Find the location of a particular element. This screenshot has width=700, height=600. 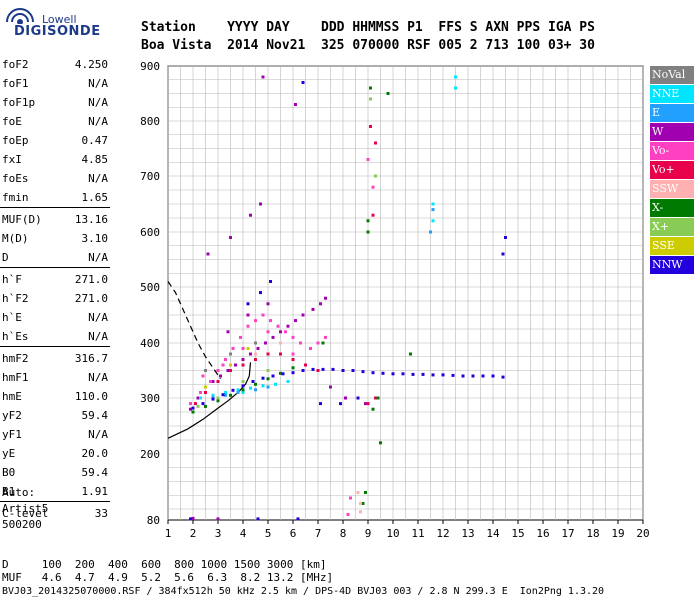

param-name: foEp is located at coordinates (15, 140).